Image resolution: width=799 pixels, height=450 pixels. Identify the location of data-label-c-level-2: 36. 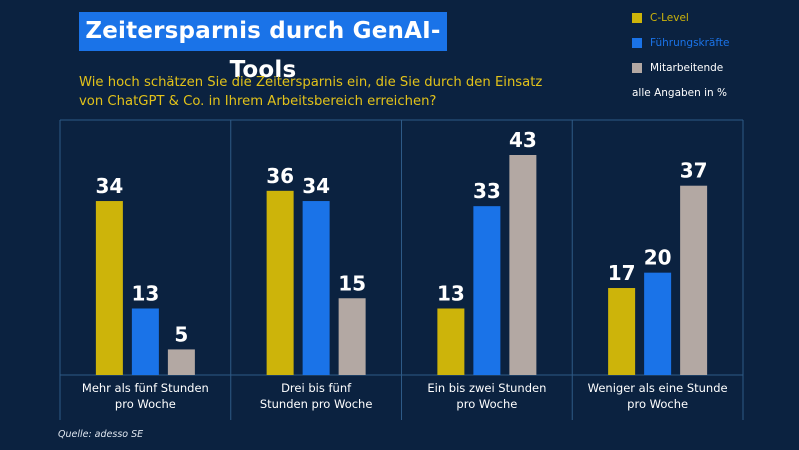
(280, 176).